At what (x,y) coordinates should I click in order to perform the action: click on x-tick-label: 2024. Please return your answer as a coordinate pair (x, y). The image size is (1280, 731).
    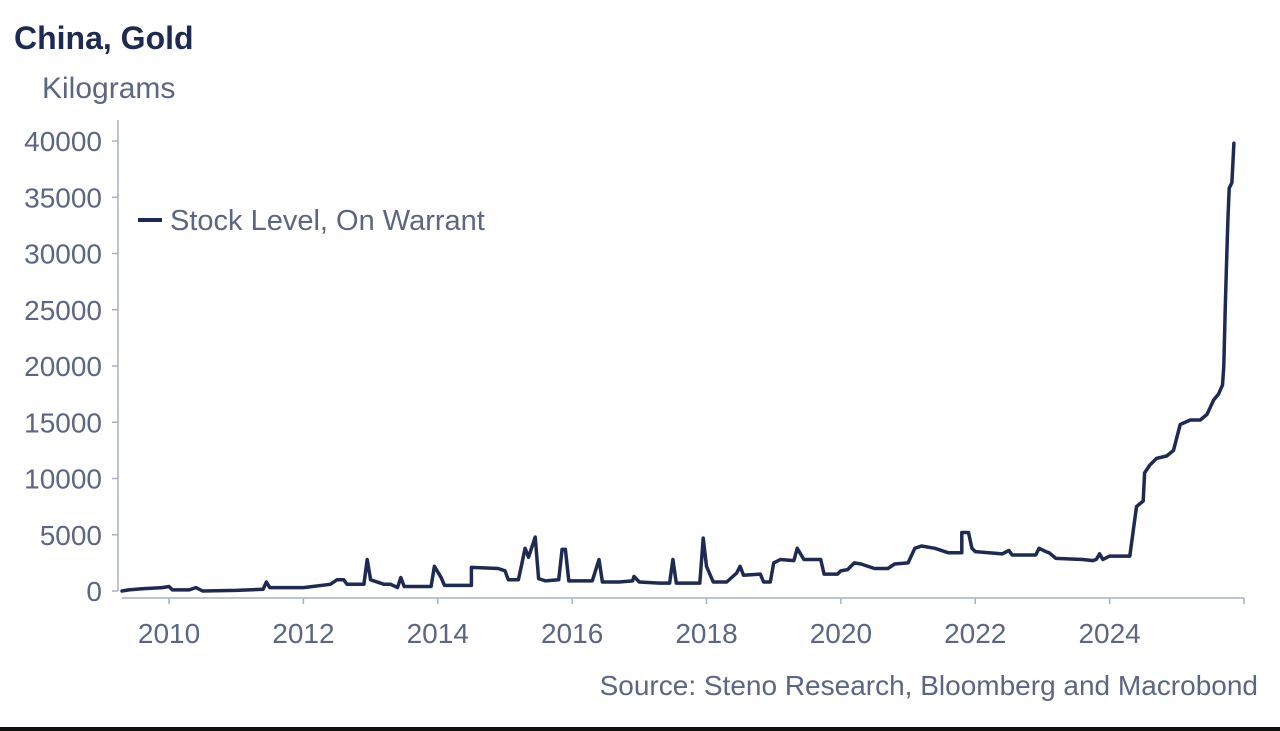
    Looking at the image, I should click on (1109, 633).